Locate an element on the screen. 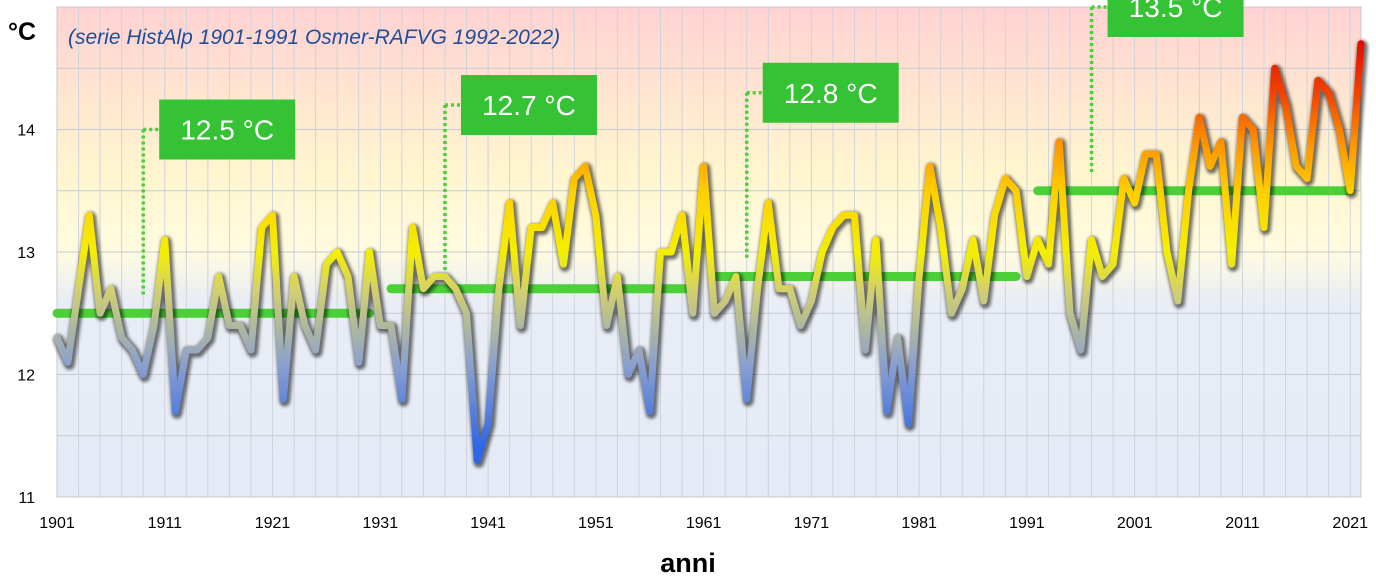 The width and height of the screenshot is (1376, 580). average-label: 12.7 °C is located at coordinates (529, 105).